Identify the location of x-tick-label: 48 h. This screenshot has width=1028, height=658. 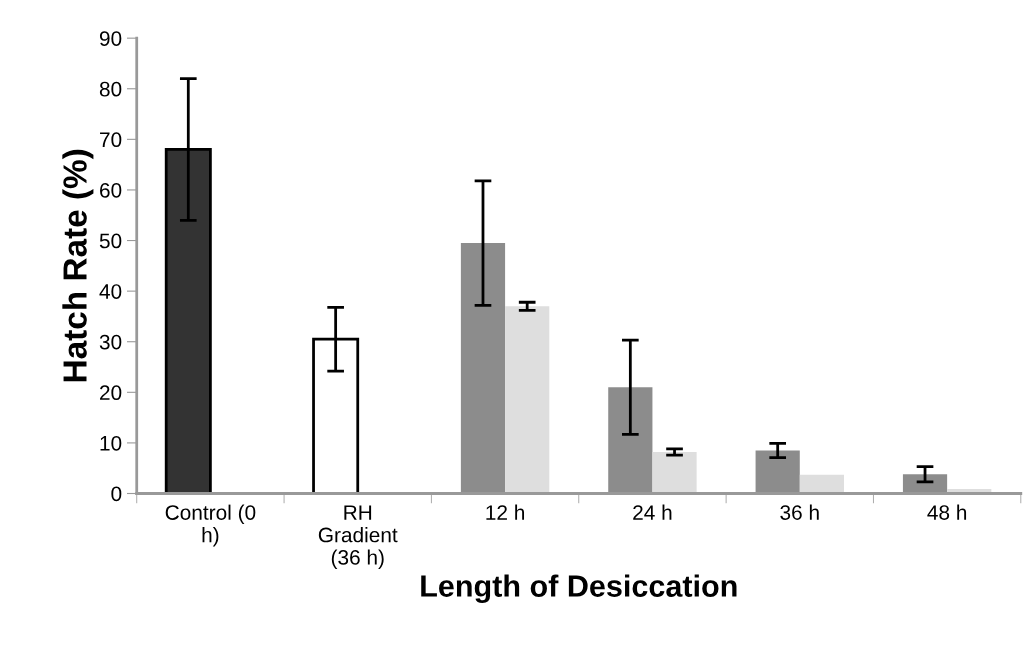
(947, 512).